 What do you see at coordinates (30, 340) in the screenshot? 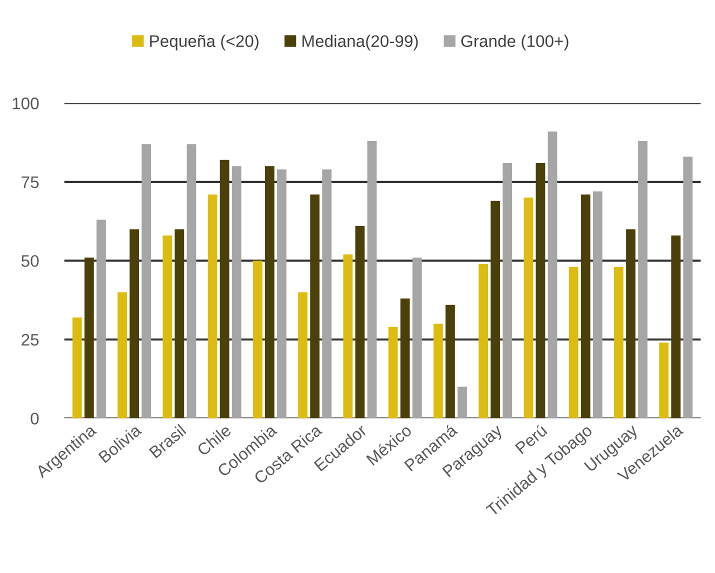
I see `y-tick-label: 25` at bounding box center [30, 340].